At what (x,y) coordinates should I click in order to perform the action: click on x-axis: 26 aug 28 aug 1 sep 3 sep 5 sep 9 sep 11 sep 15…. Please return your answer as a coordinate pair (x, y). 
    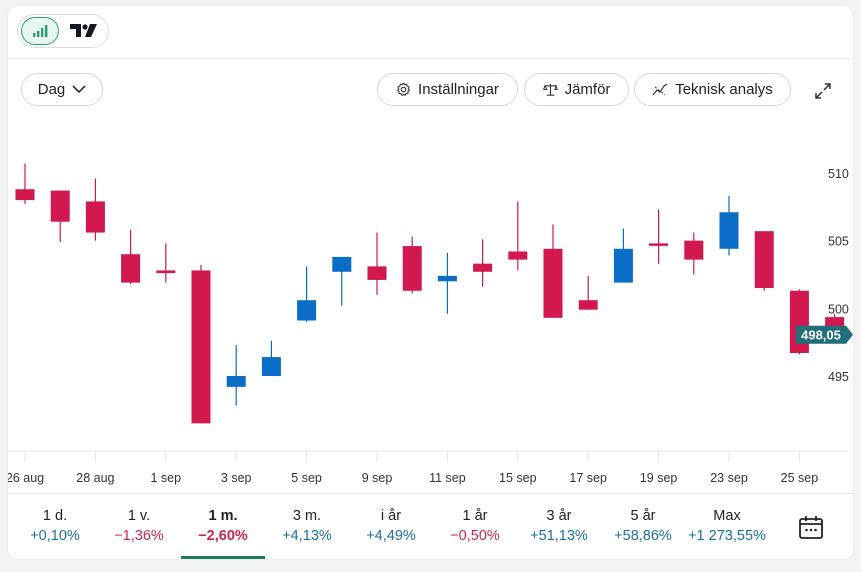
    Looking at the image, I should click on (413, 468).